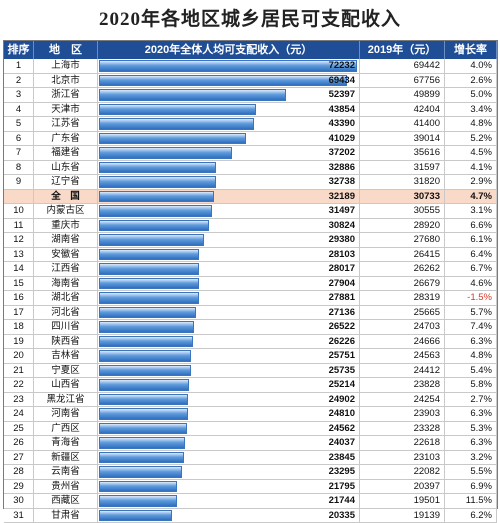  What do you see at coordinates (342, 240) in the screenshot?
I see `income-2020-value: 29380` at bounding box center [342, 240].